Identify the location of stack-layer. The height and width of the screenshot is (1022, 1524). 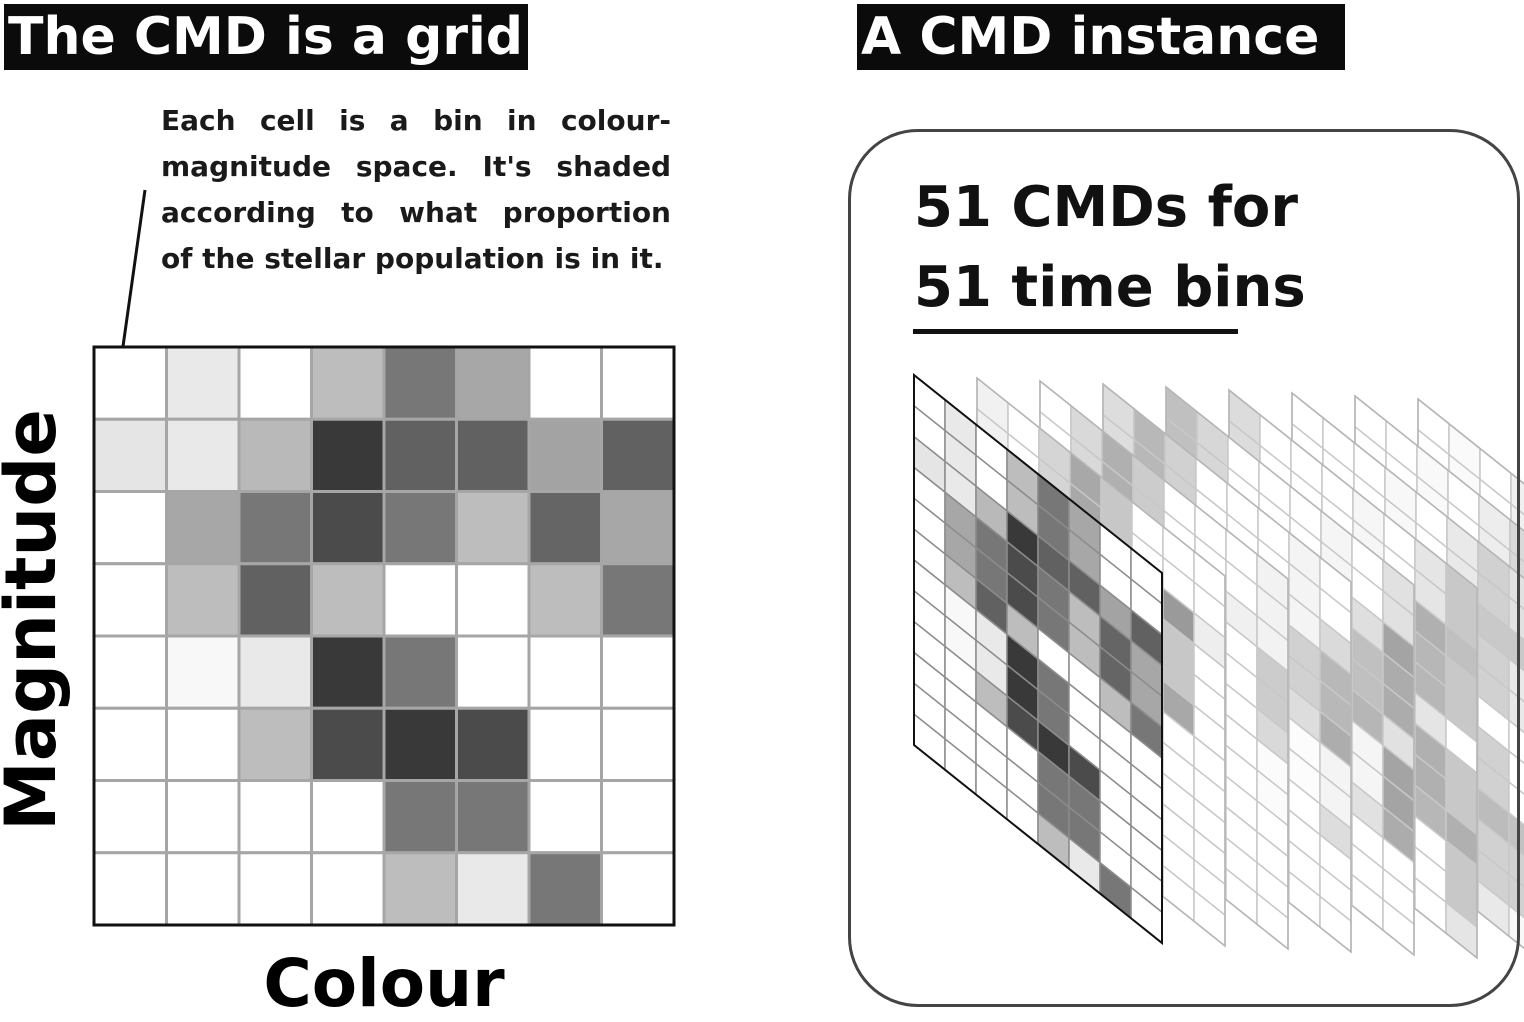
(1038, 659).